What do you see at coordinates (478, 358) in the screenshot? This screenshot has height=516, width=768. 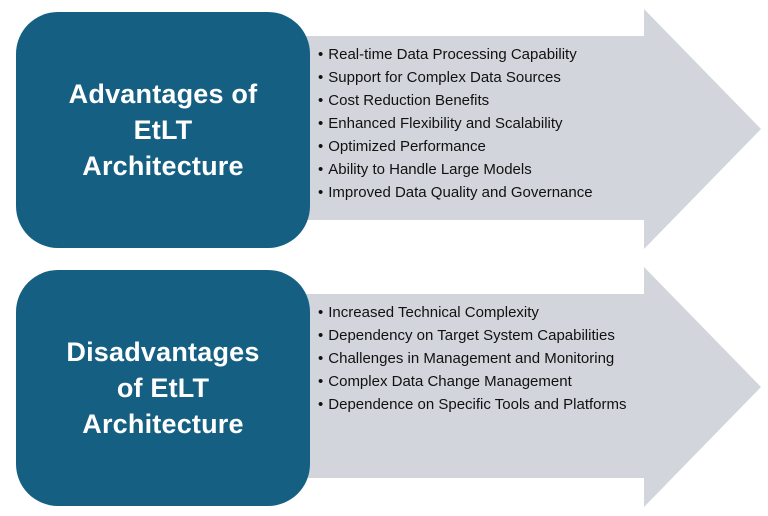 I see `bullet-item: Challenges in Management and Monitoring` at bounding box center [478, 358].